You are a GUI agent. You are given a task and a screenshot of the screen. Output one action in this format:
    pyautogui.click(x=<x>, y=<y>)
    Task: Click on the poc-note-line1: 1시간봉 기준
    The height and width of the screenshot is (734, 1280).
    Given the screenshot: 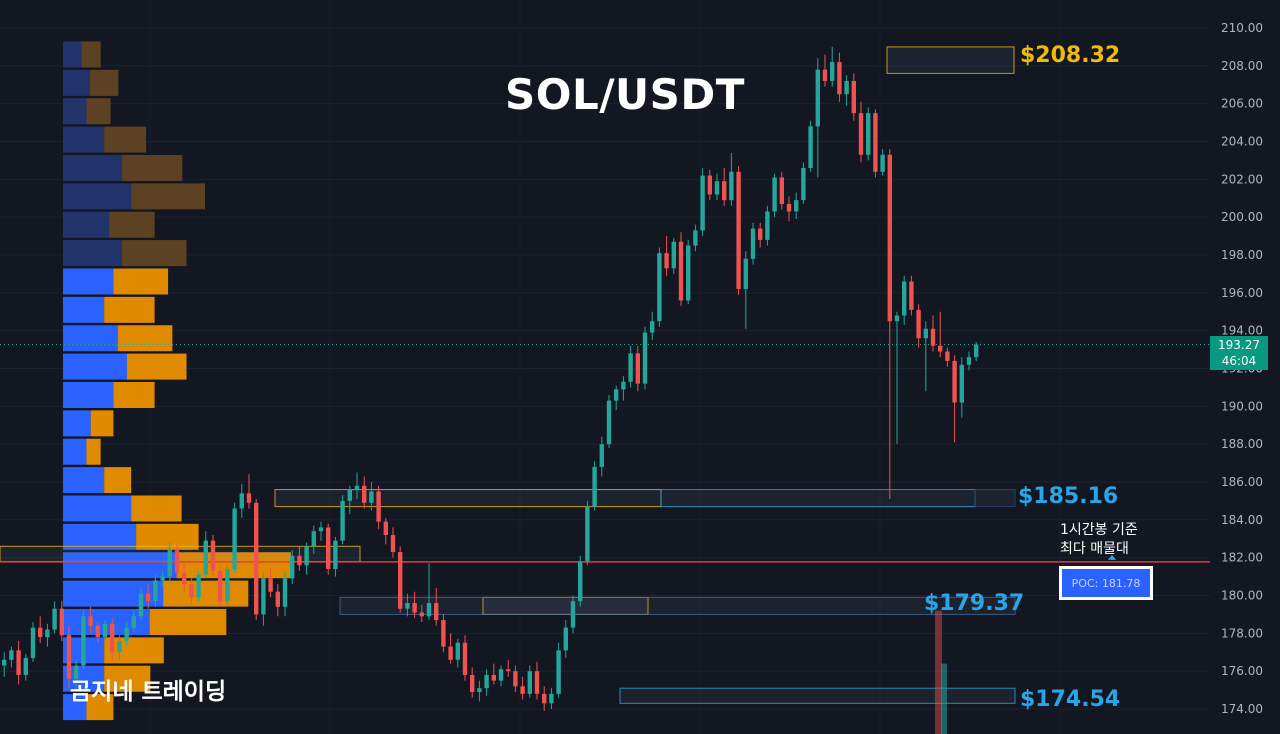 What is the action you would take?
    pyautogui.click(x=1099, y=530)
    